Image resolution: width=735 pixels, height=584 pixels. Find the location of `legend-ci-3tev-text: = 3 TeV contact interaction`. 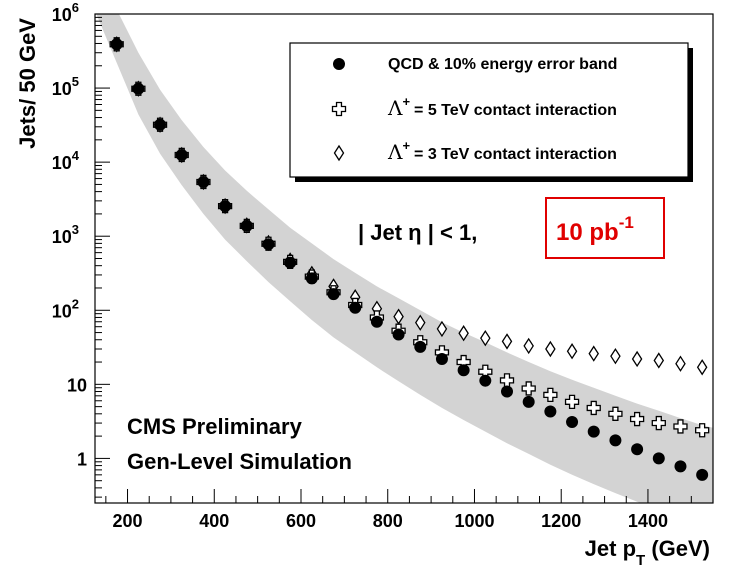

legend-ci-3tev-text: = 3 TeV contact interaction is located at coordinates (515, 154).